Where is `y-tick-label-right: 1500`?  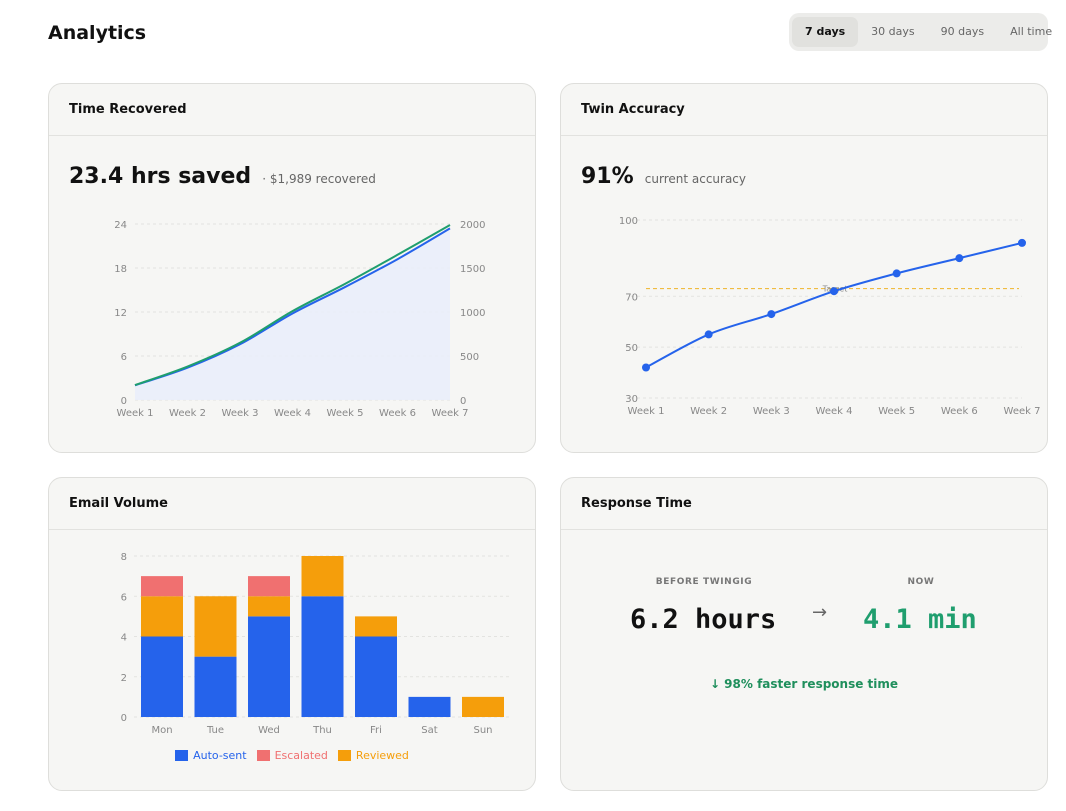
y-tick-label-right: 1500 is located at coordinates (472, 269).